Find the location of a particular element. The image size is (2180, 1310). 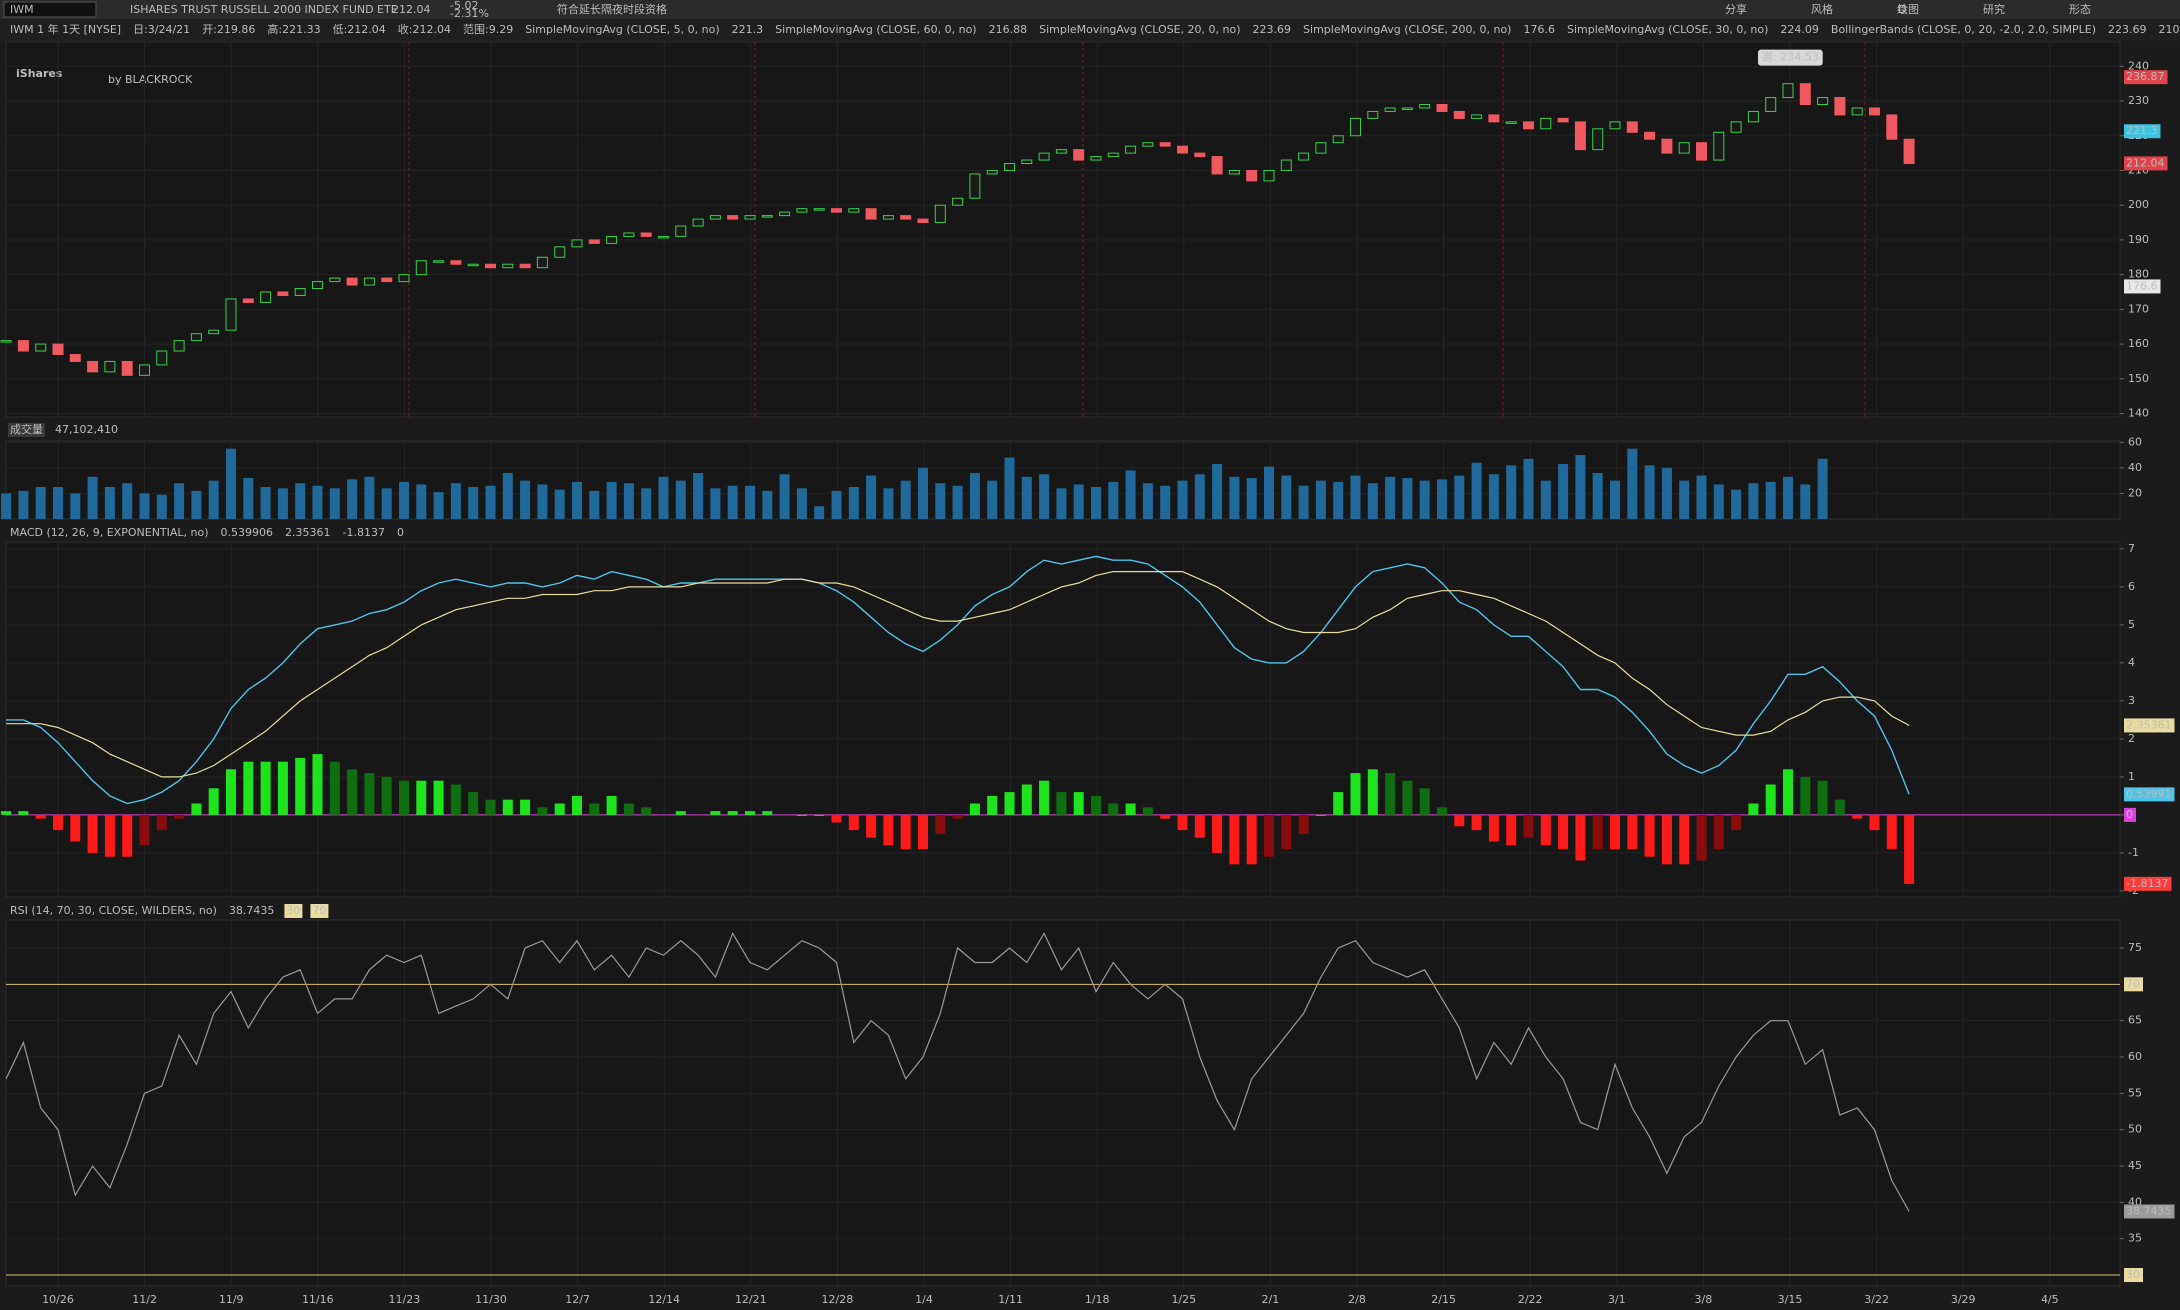

readout: 216.88 is located at coordinates (1008, 29).